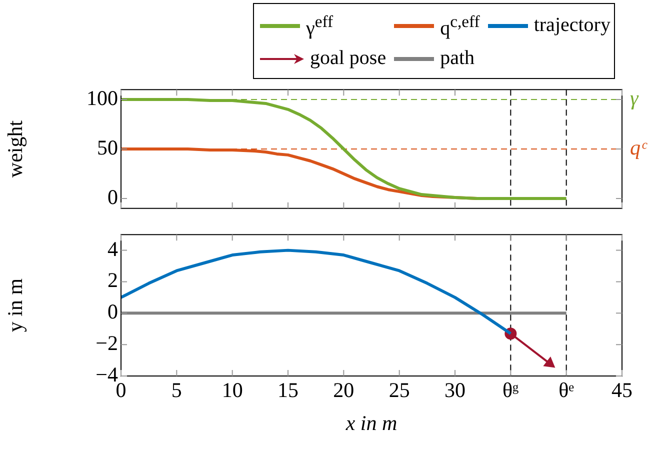 The image size is (667, 457). Describe the element at coordinates (566, 390) in the screenshot. I see `x-tick-label: θᵉ` at that location.